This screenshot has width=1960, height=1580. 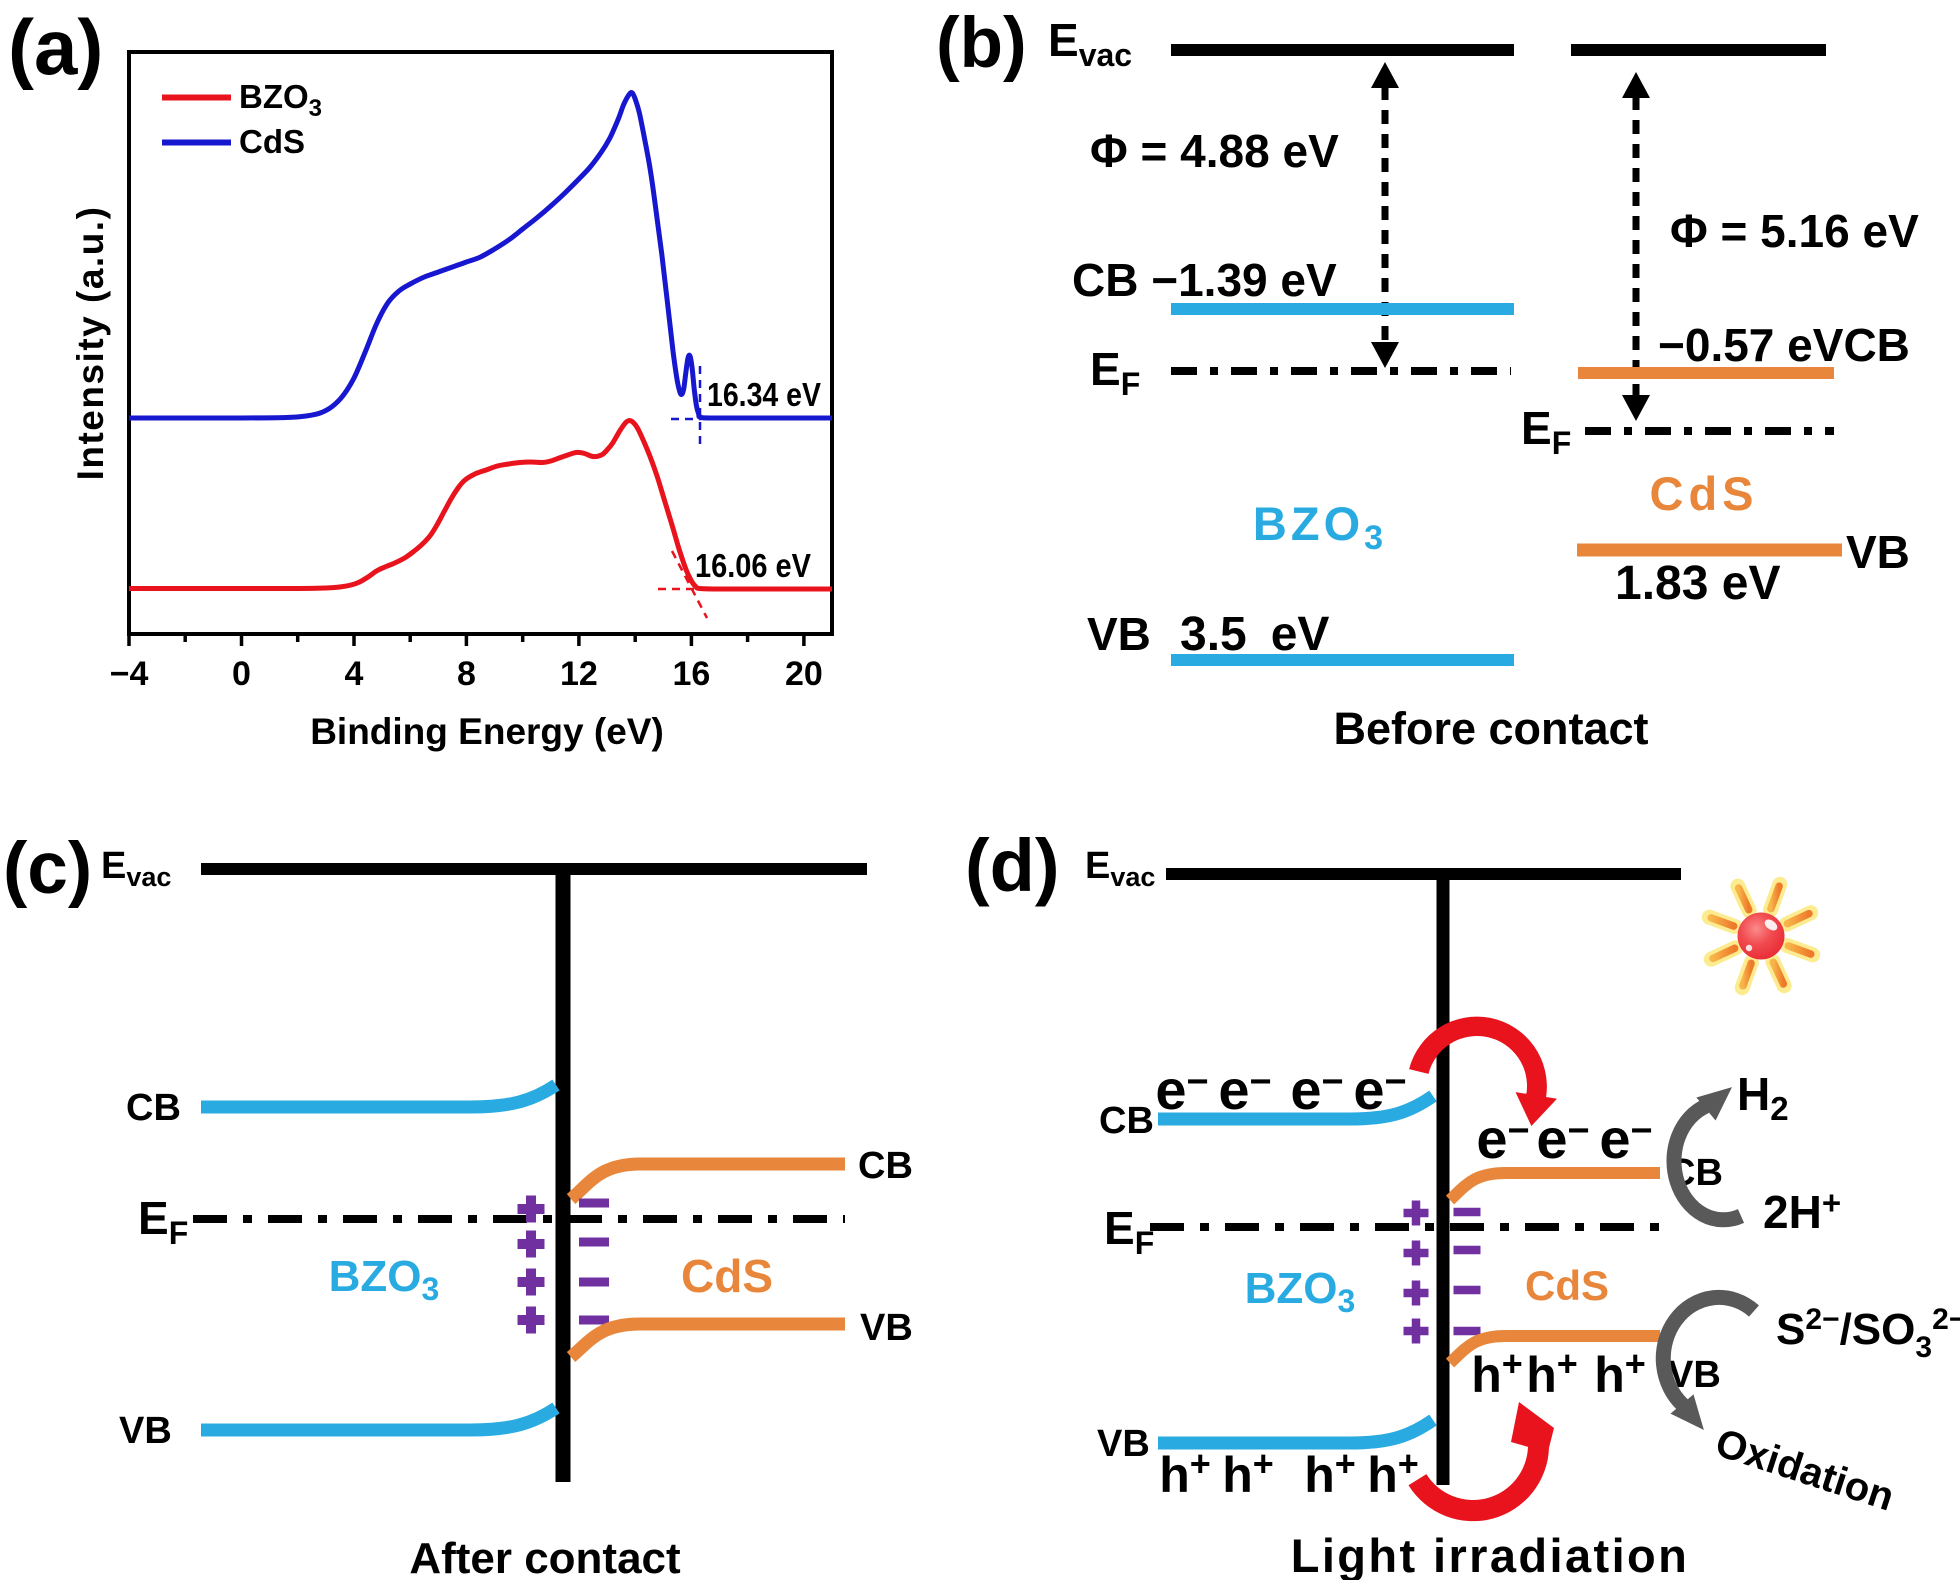 What do you see at coordinates (753, 565) in the screenshot?
I see `svg-text: 16.06 eV` at bounding box center [753, 565].